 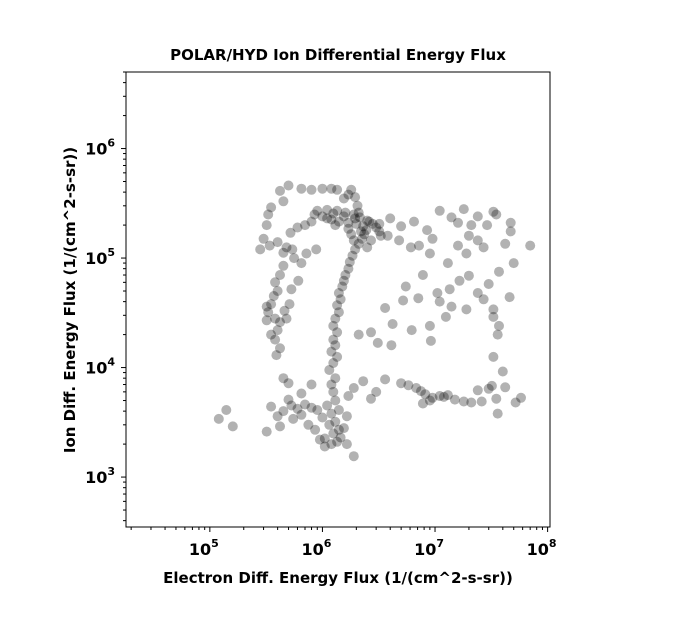 What do you see at coordinates (343, 543) in the screenshot?
I see `x-axis-ticks: 105 106 107 108` at bounding box center [343, 543].